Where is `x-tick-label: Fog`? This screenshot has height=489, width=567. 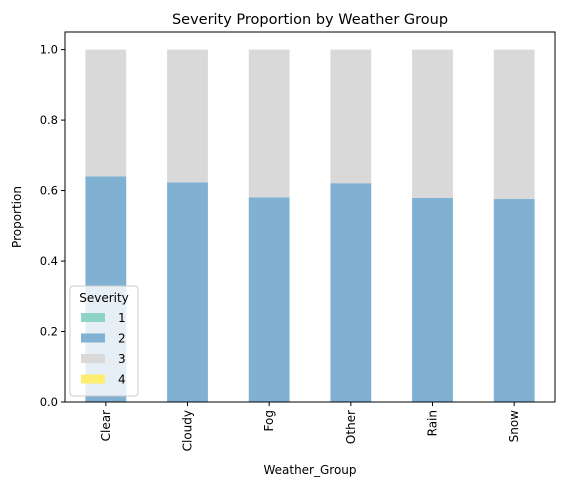 x-tick-label: Fog is located at coordinates (269, 420).